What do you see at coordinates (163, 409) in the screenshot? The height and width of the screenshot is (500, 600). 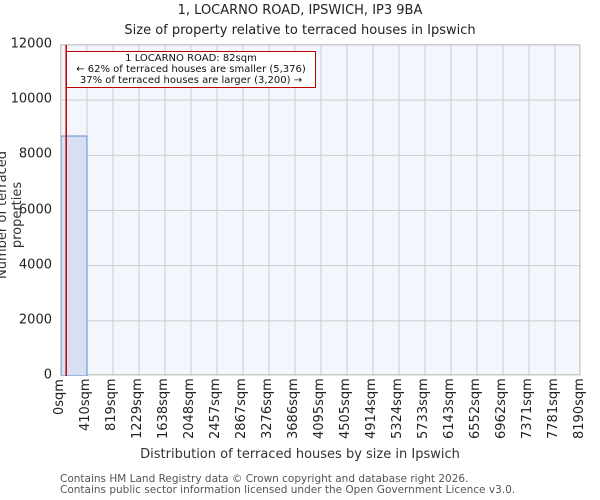 I see `x-tick-label: 1638sqm` at bounding box center [163, 409].